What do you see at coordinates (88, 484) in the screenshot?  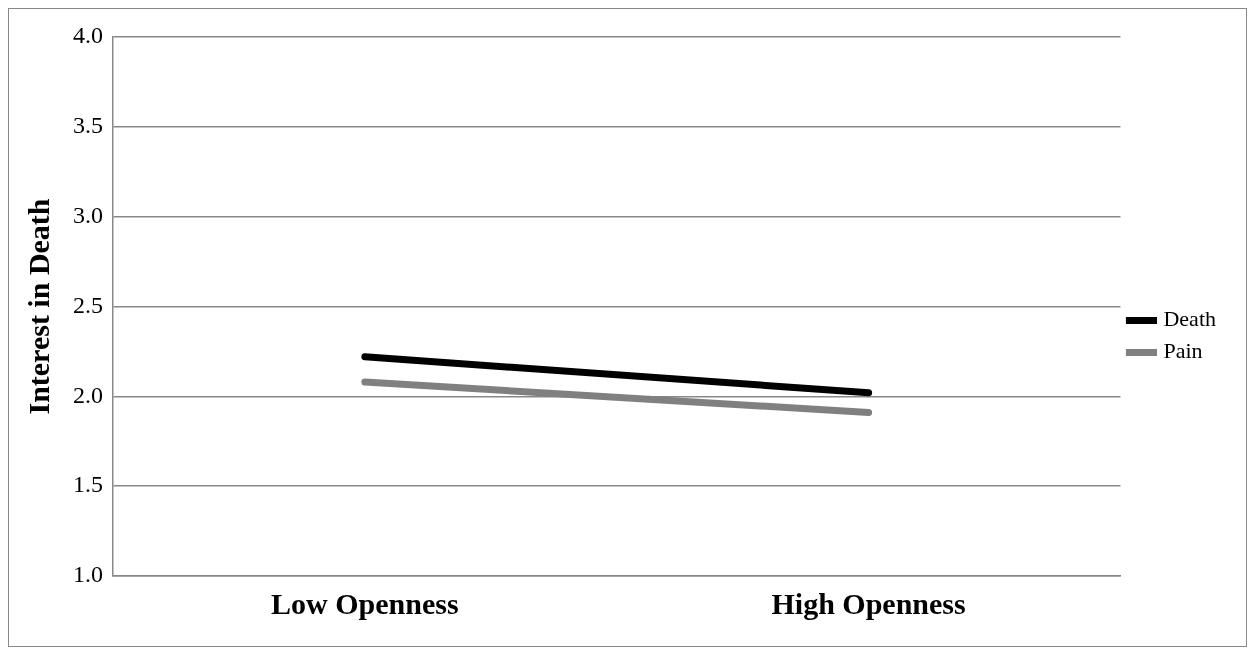 I see `y-tick-label: 1.5` at bounding box center [88, 484].